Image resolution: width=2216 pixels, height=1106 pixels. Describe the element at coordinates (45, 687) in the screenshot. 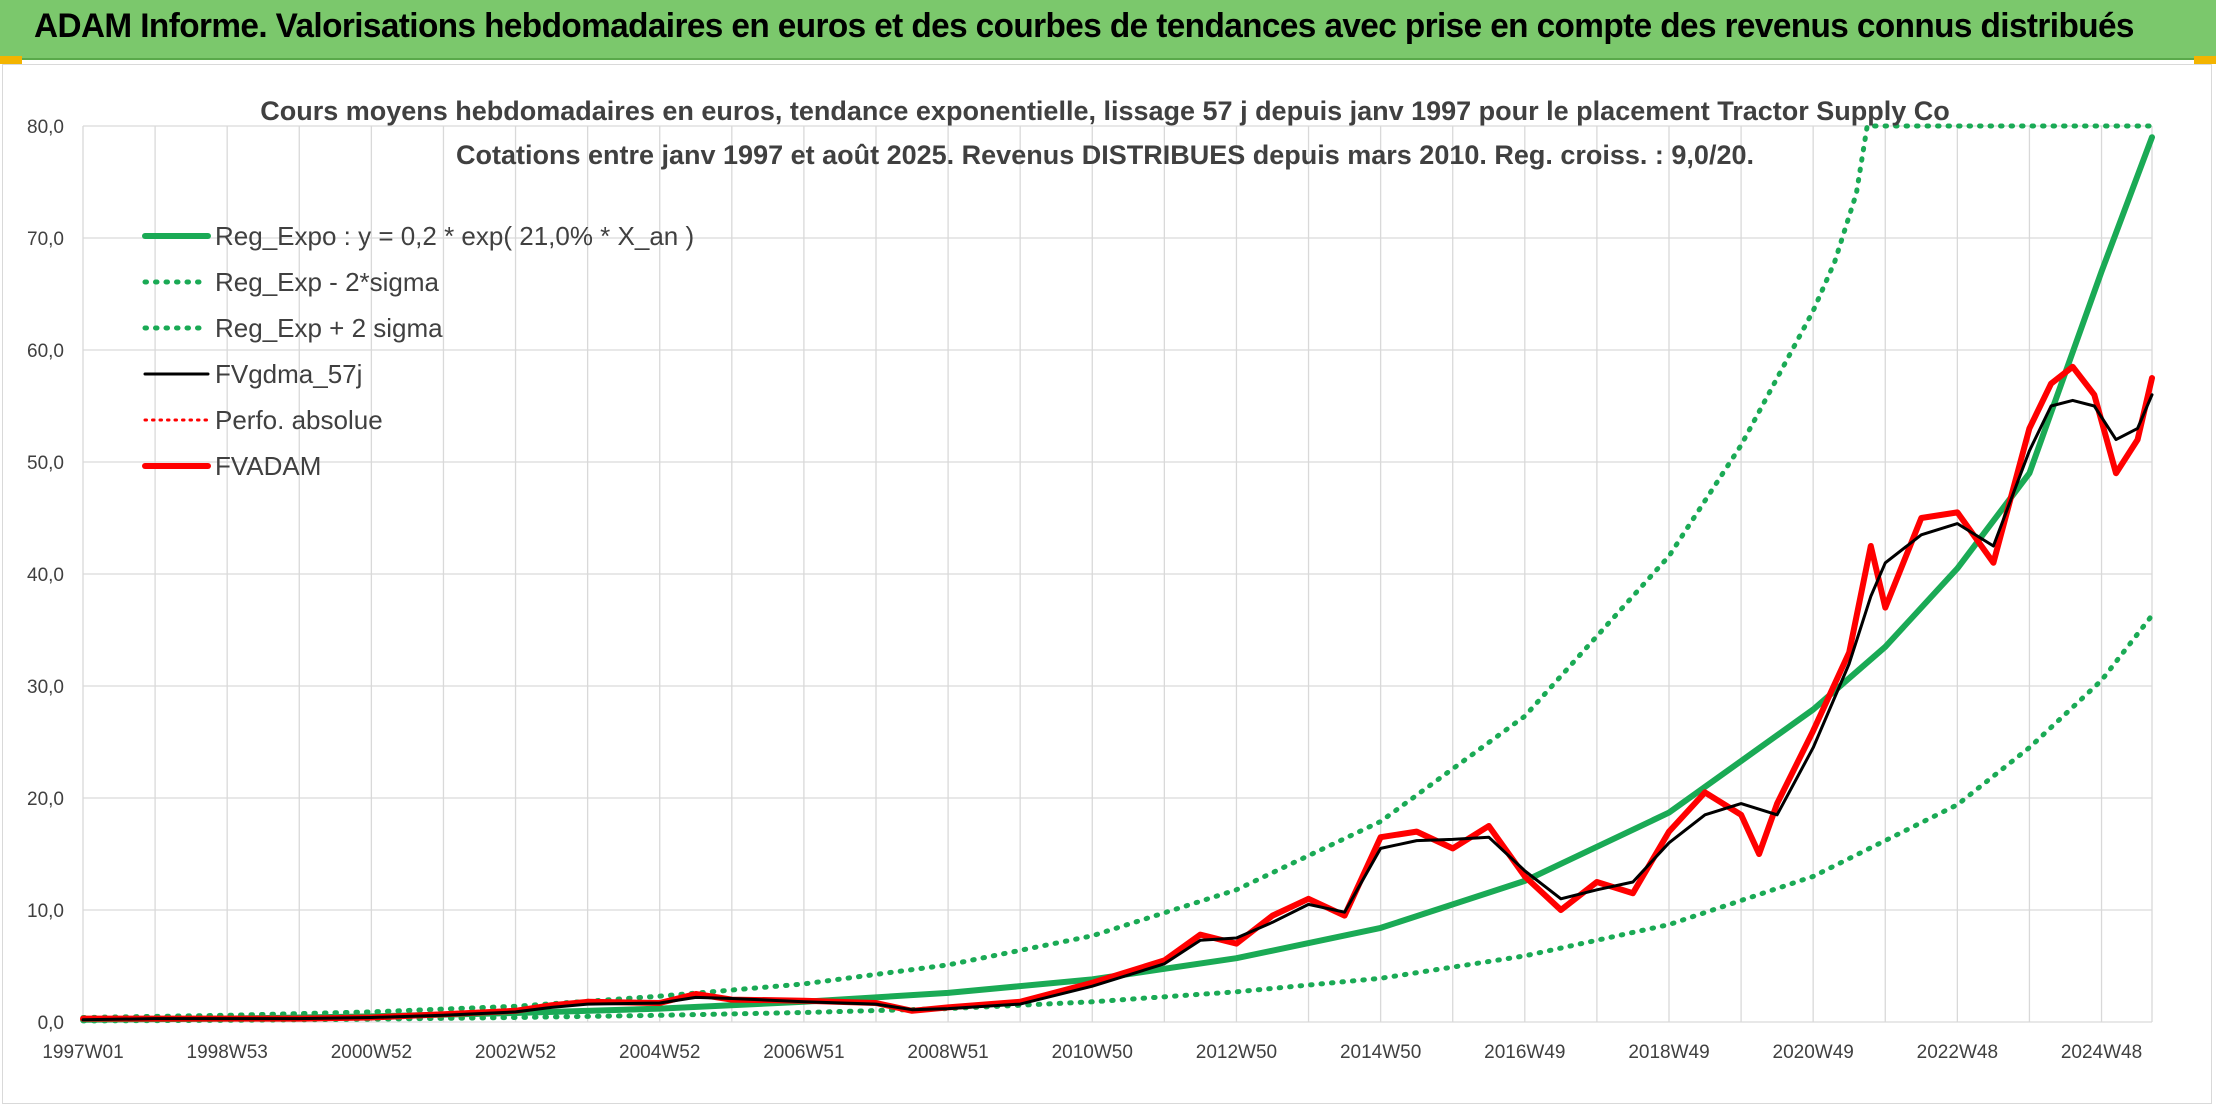

I see `y-tick-label: 30,0` at that location.